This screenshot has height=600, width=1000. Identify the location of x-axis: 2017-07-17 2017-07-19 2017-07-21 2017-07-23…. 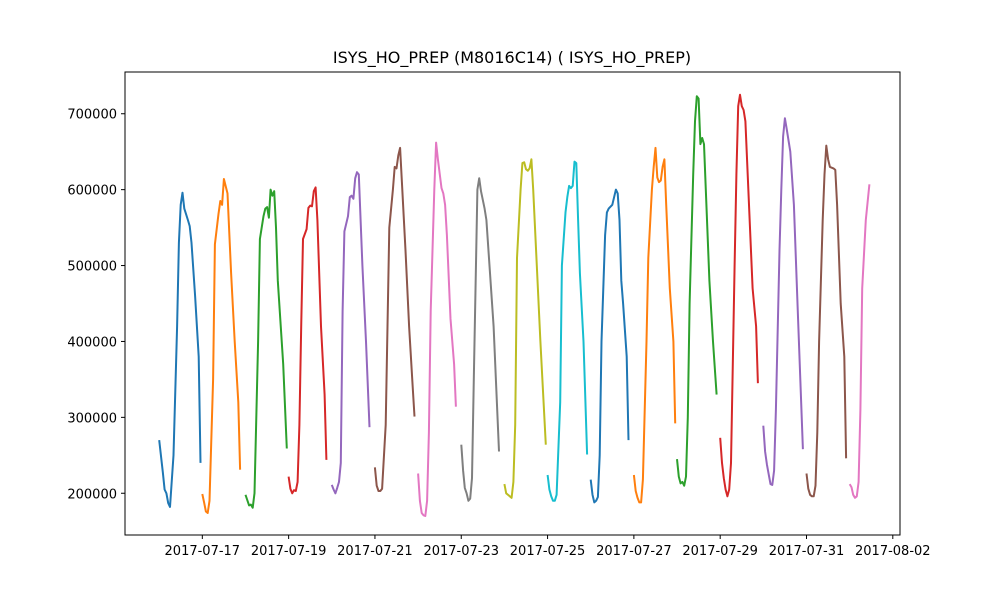
(548, 547).